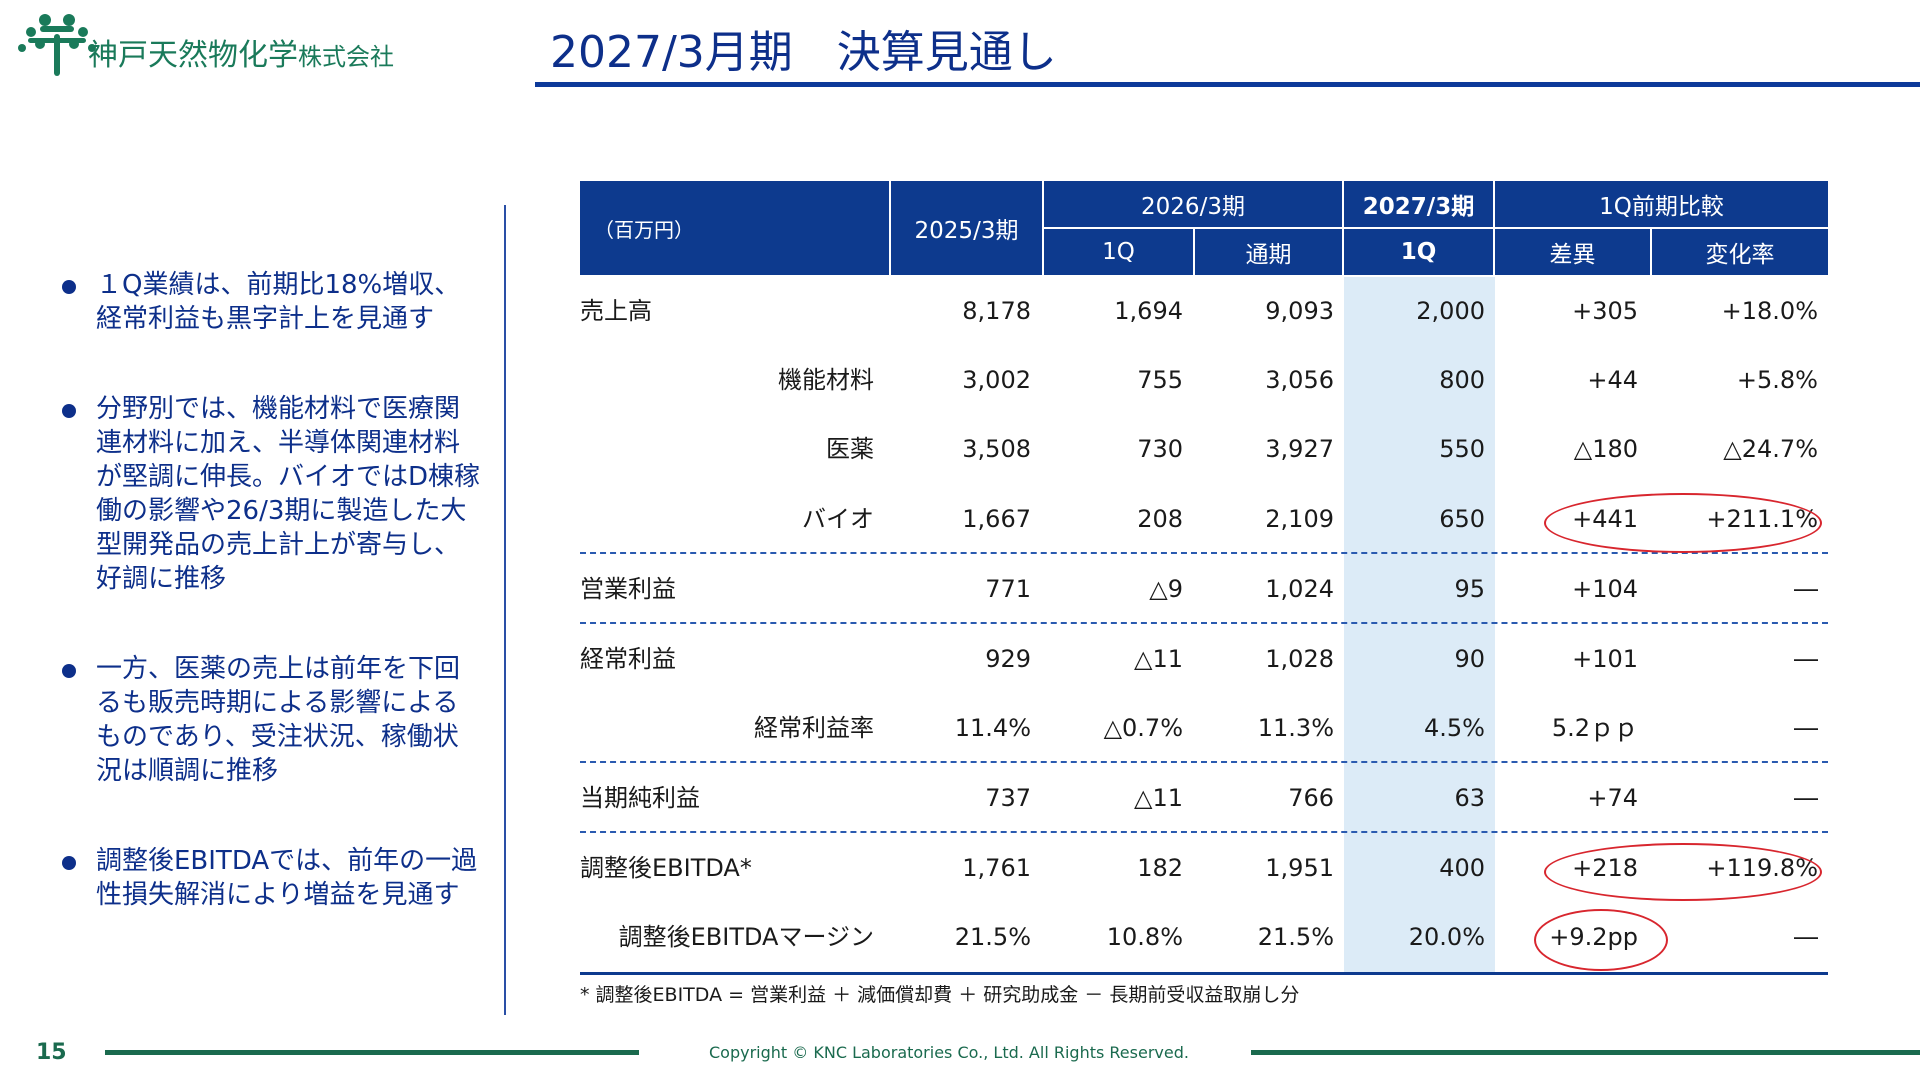 This screenshot has height=1080, width=1920. What do you see at coordinates (1777, 380) in the screenshot?
I see `cell-rate: +5.8%` at bounding box center [1777, 380].